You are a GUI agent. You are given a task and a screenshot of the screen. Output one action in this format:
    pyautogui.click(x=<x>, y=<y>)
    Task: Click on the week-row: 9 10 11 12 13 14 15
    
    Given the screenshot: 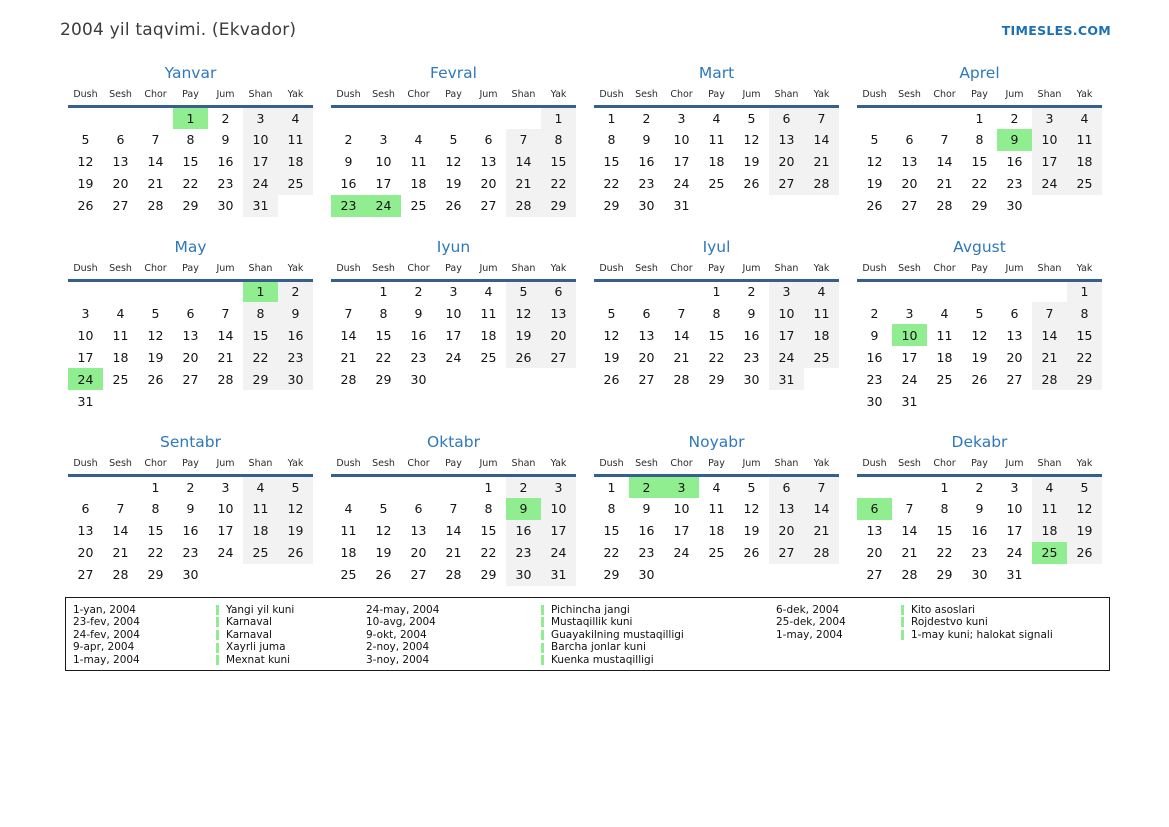 What is the action you would take?
    pyautogui.click(x=979, y=335)
    